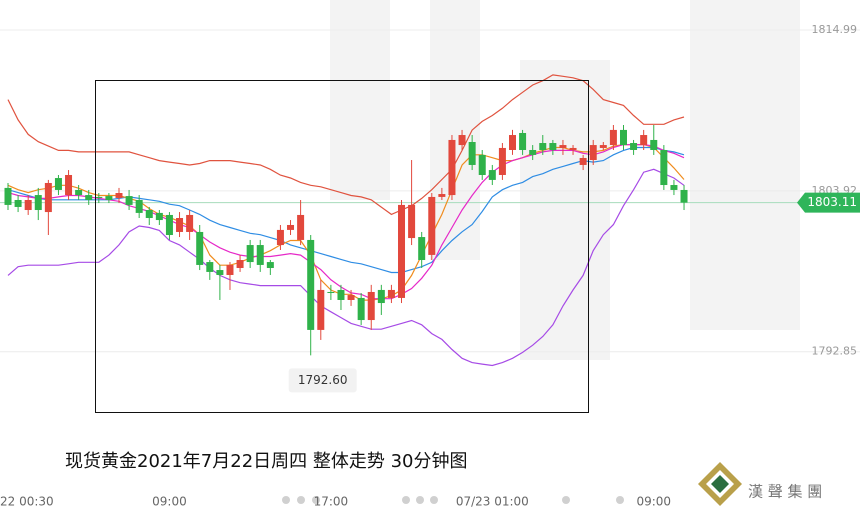 Image resolution: width=860 pixels, height=511 pixels. I want to click on y-tick-label: 1792.85, so click(835, 351).